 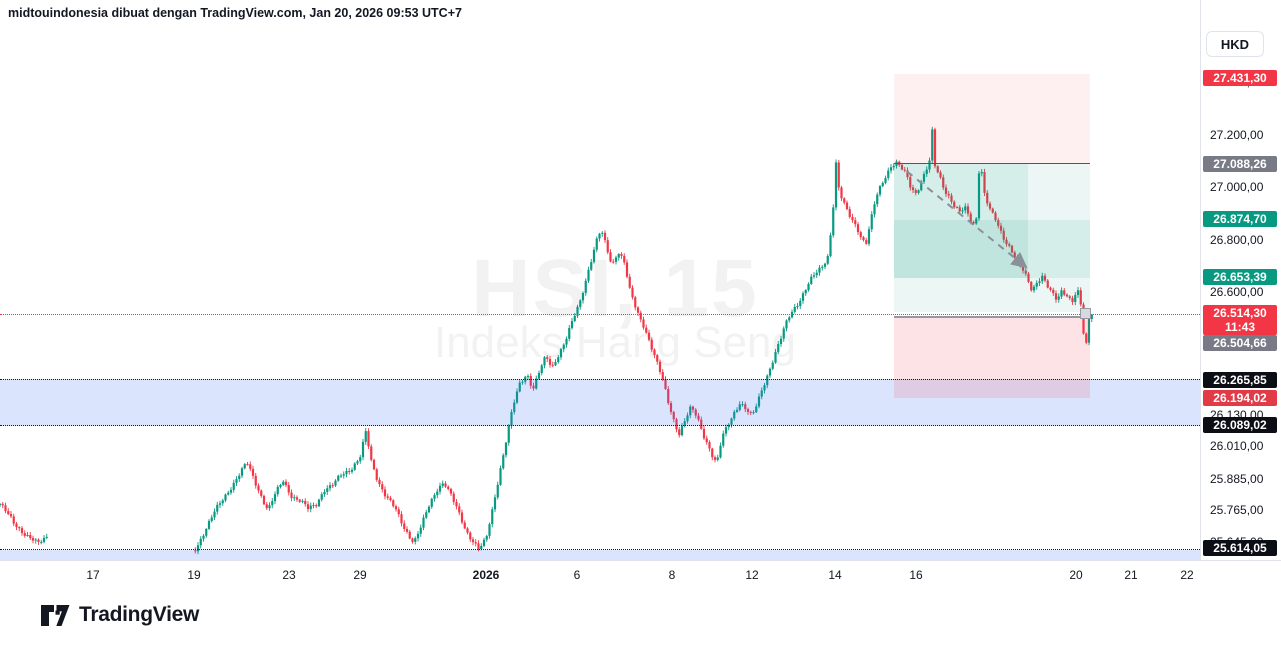 What do you see at coordinates (1240, 164) in the screenshot?
I see `price-label-chip: 27.088,26` at bounding box center [1240, 164].